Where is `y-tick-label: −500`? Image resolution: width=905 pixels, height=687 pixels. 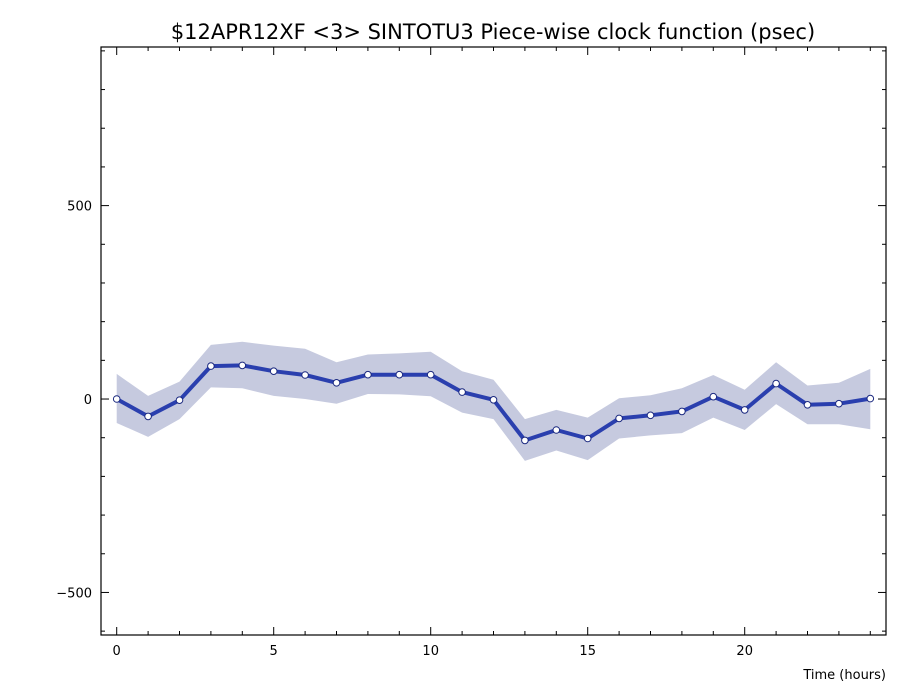 y-tick-label: −500 is located at coordinates (74, 593).